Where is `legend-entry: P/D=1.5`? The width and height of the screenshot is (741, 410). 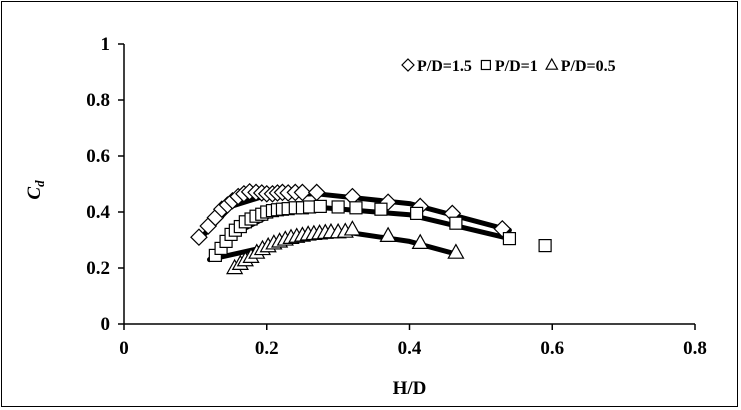 legend-entry: P/D=1.5 is located at coordinates (444, 66).